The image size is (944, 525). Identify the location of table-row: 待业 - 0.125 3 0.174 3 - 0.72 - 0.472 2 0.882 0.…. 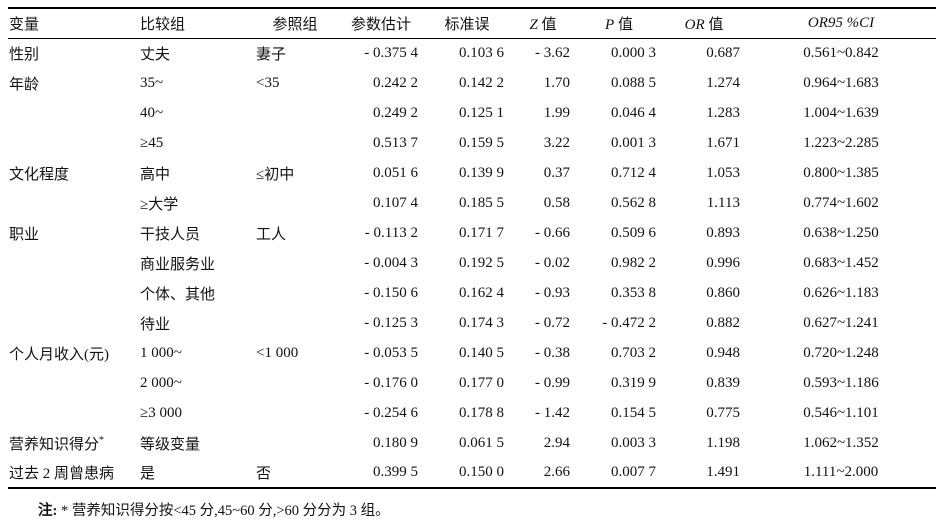
(472, 323).